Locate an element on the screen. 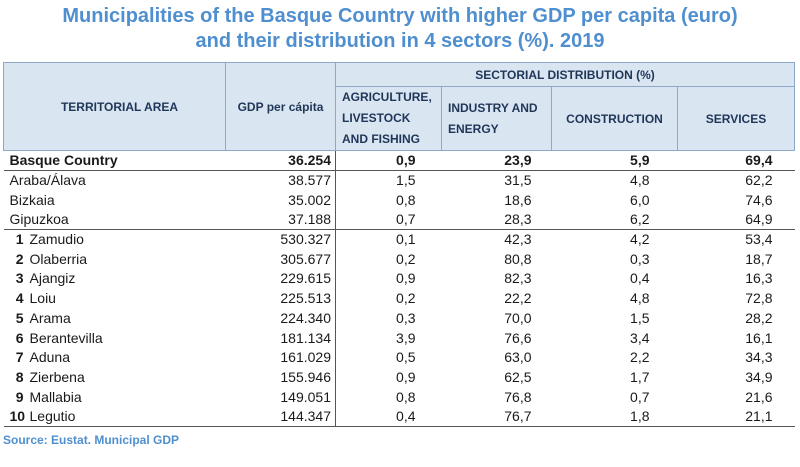 The height and width of the screenshot is (467, 800). cell-industry: 70,0 is located at coordinates (518, 317).